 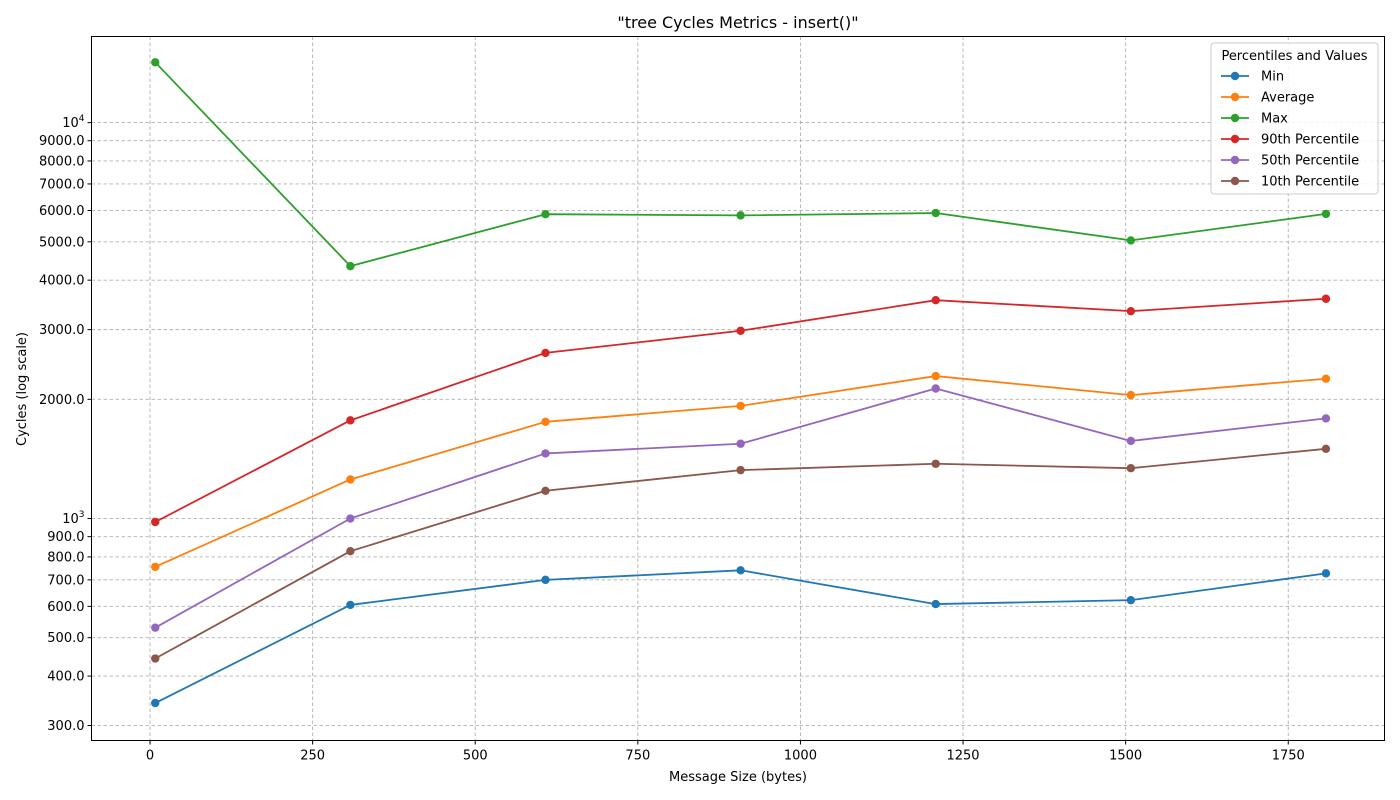 I want to click on y-tick-label: 300.0, so click(x=65, y=726).